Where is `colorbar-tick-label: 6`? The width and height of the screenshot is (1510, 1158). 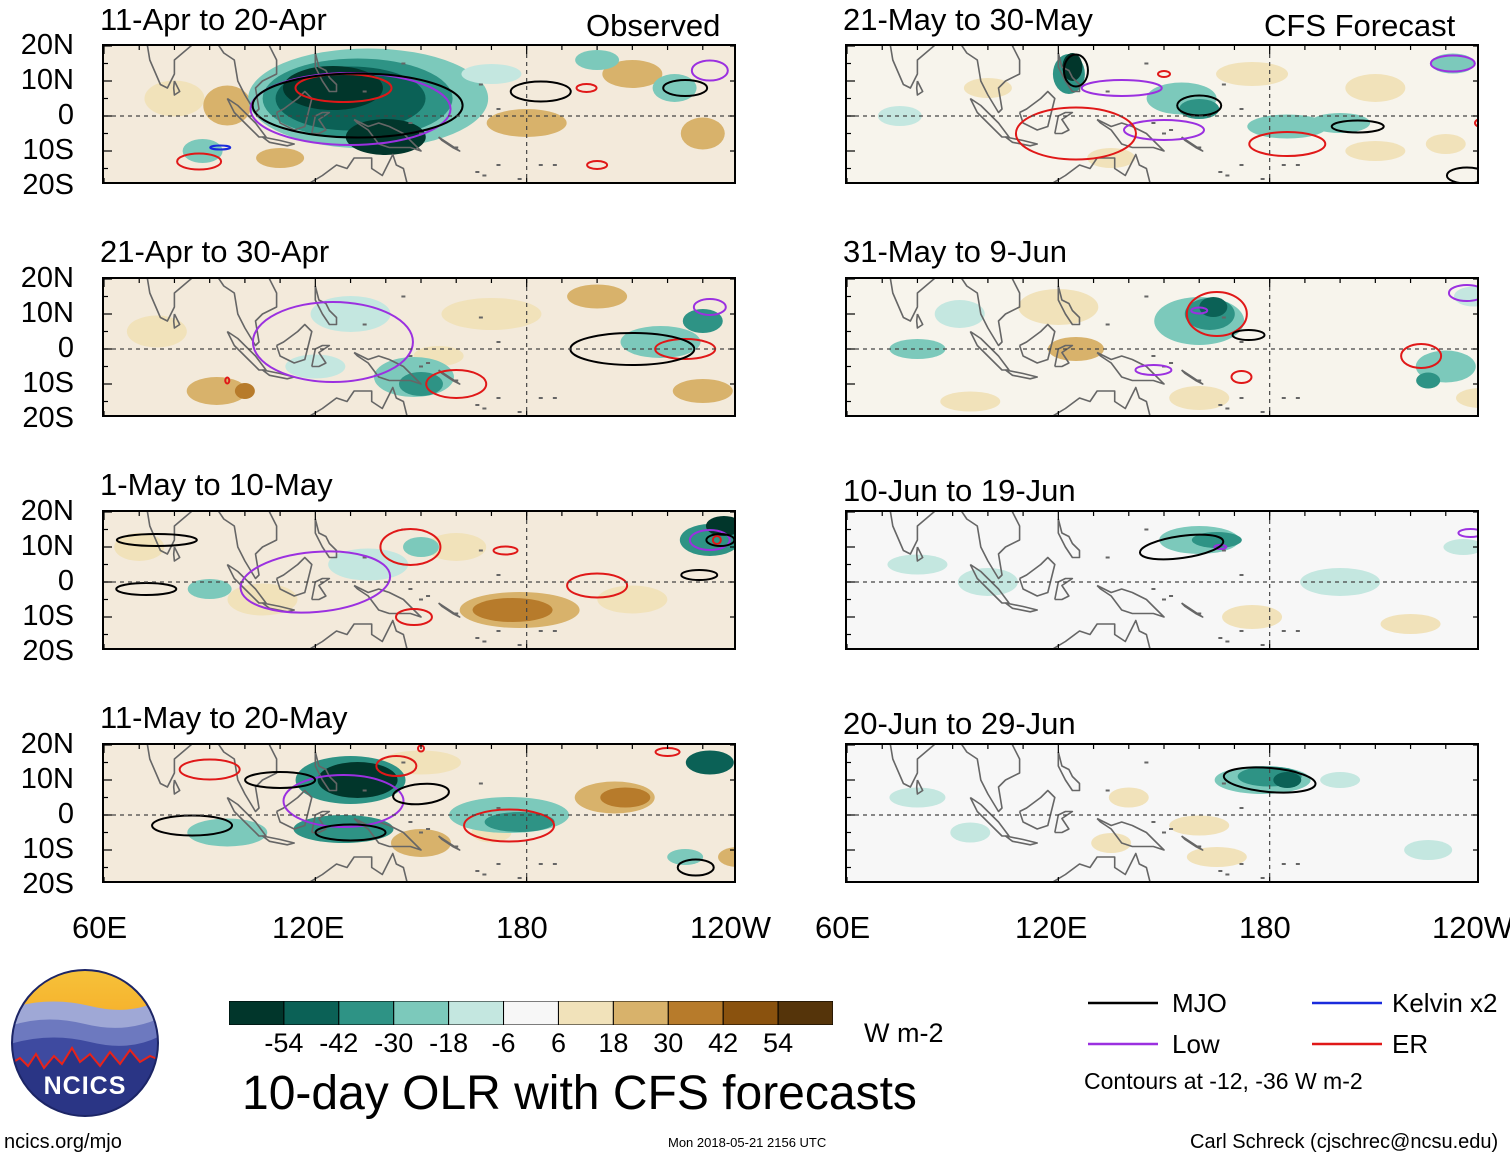
colorbar-tick-label: 6 is located at coordinates (558, 1043).